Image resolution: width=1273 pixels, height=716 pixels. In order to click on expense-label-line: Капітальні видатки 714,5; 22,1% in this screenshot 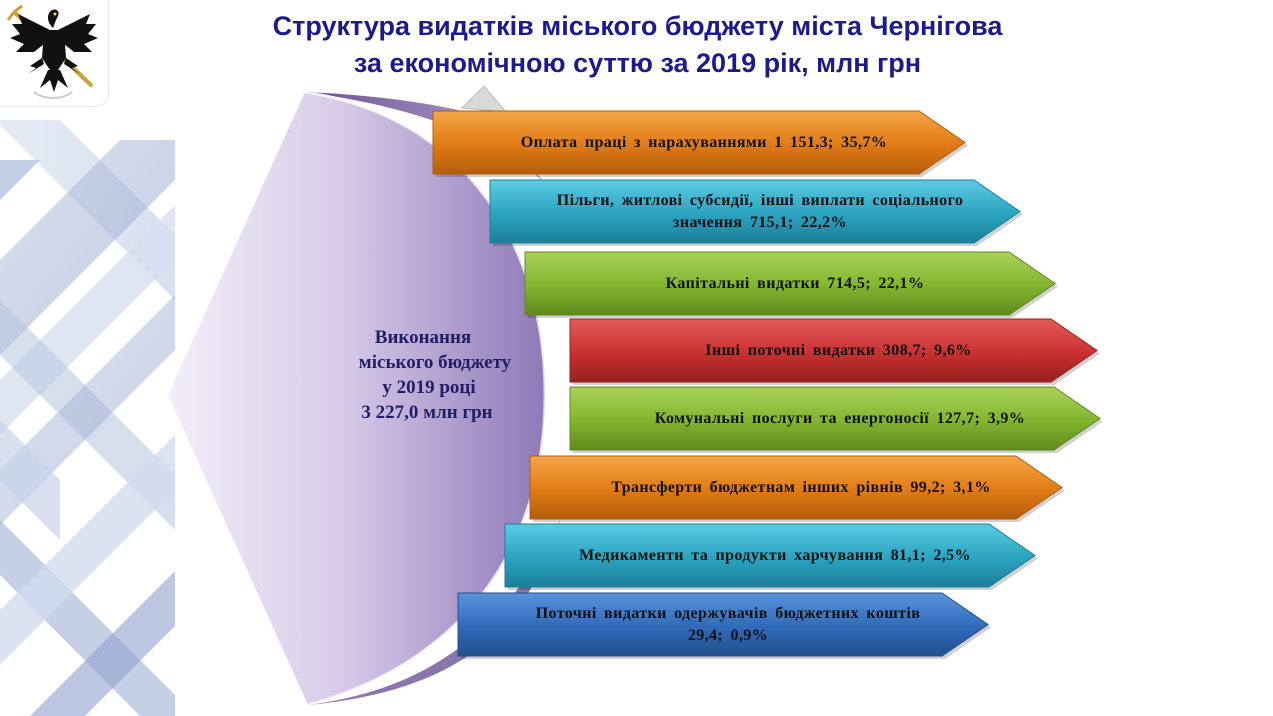, I will do `click(795, 283)`.